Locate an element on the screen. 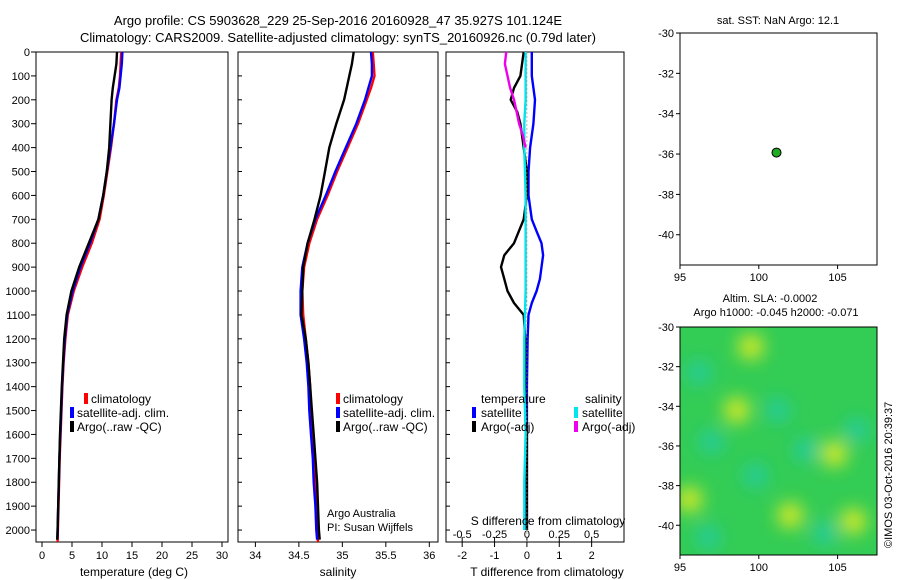 This screenshot has height=580, width=900. x-tick-label: 25 is located at coordinates (192, 556).